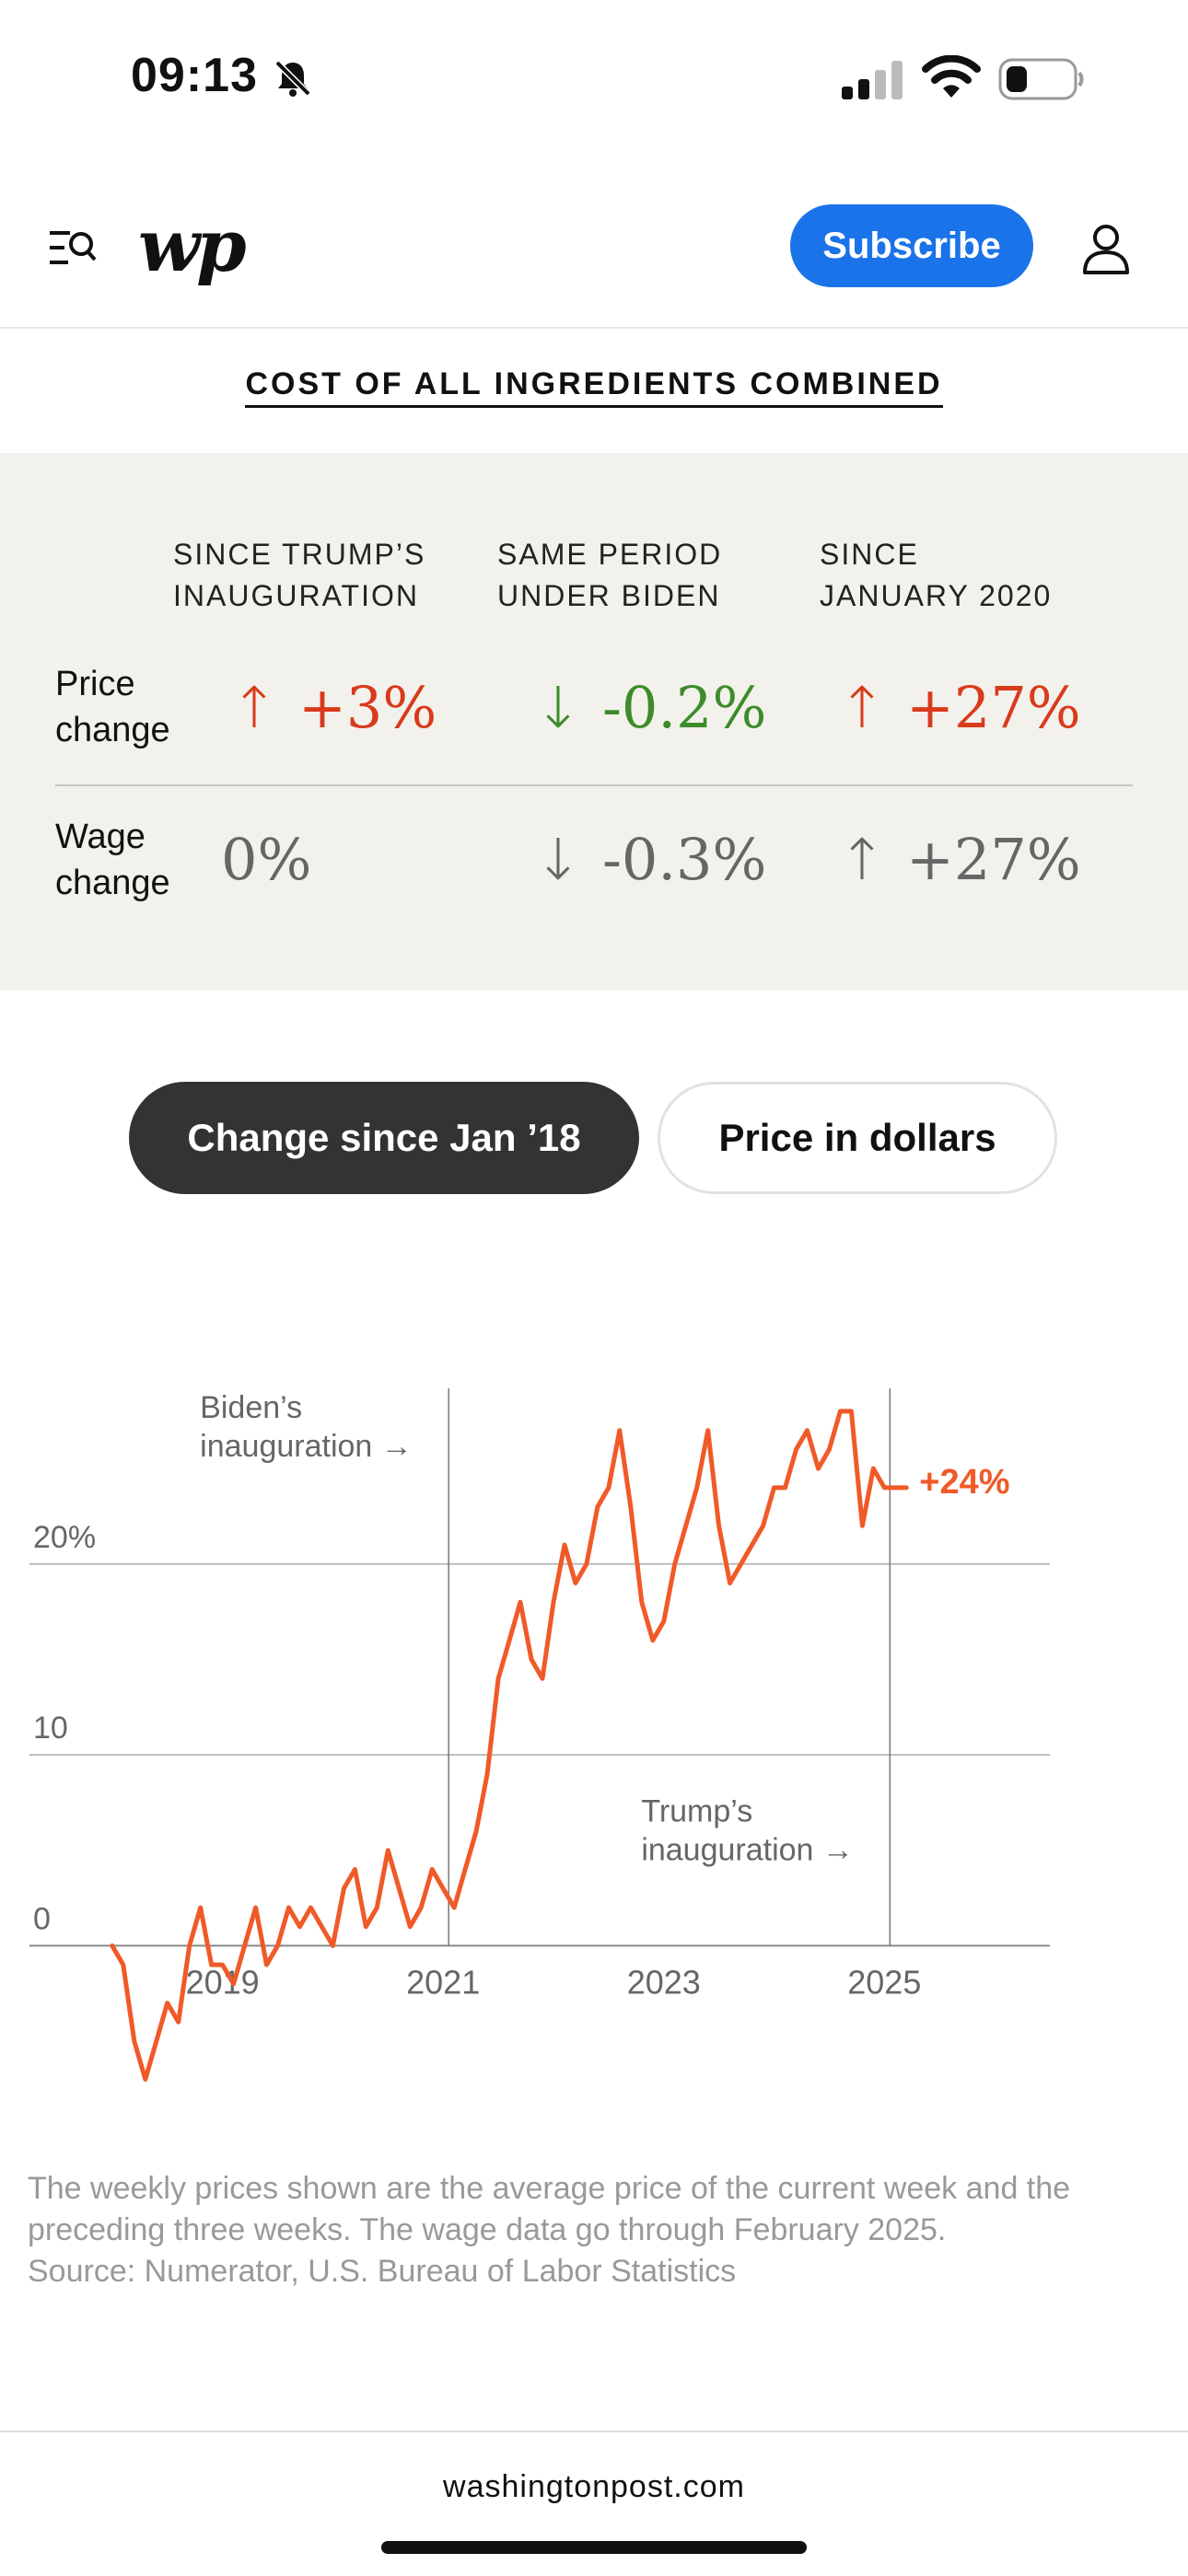  Describe the element at coordinates (951, 76) in the screenshot. I see `wifi-icon` at that location.